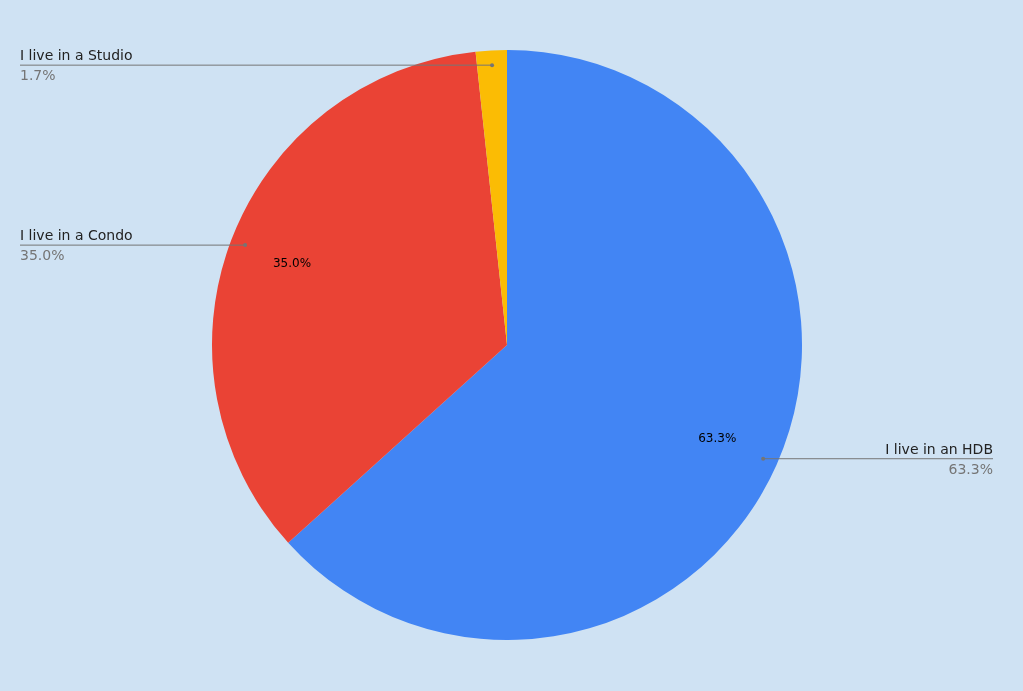 The height and width of the screenshot is (691, 1023). What do you see at coordinates (38, 75) in the screenshot?
I see `data-label: 1.7%` at bounding box center [38, 75].